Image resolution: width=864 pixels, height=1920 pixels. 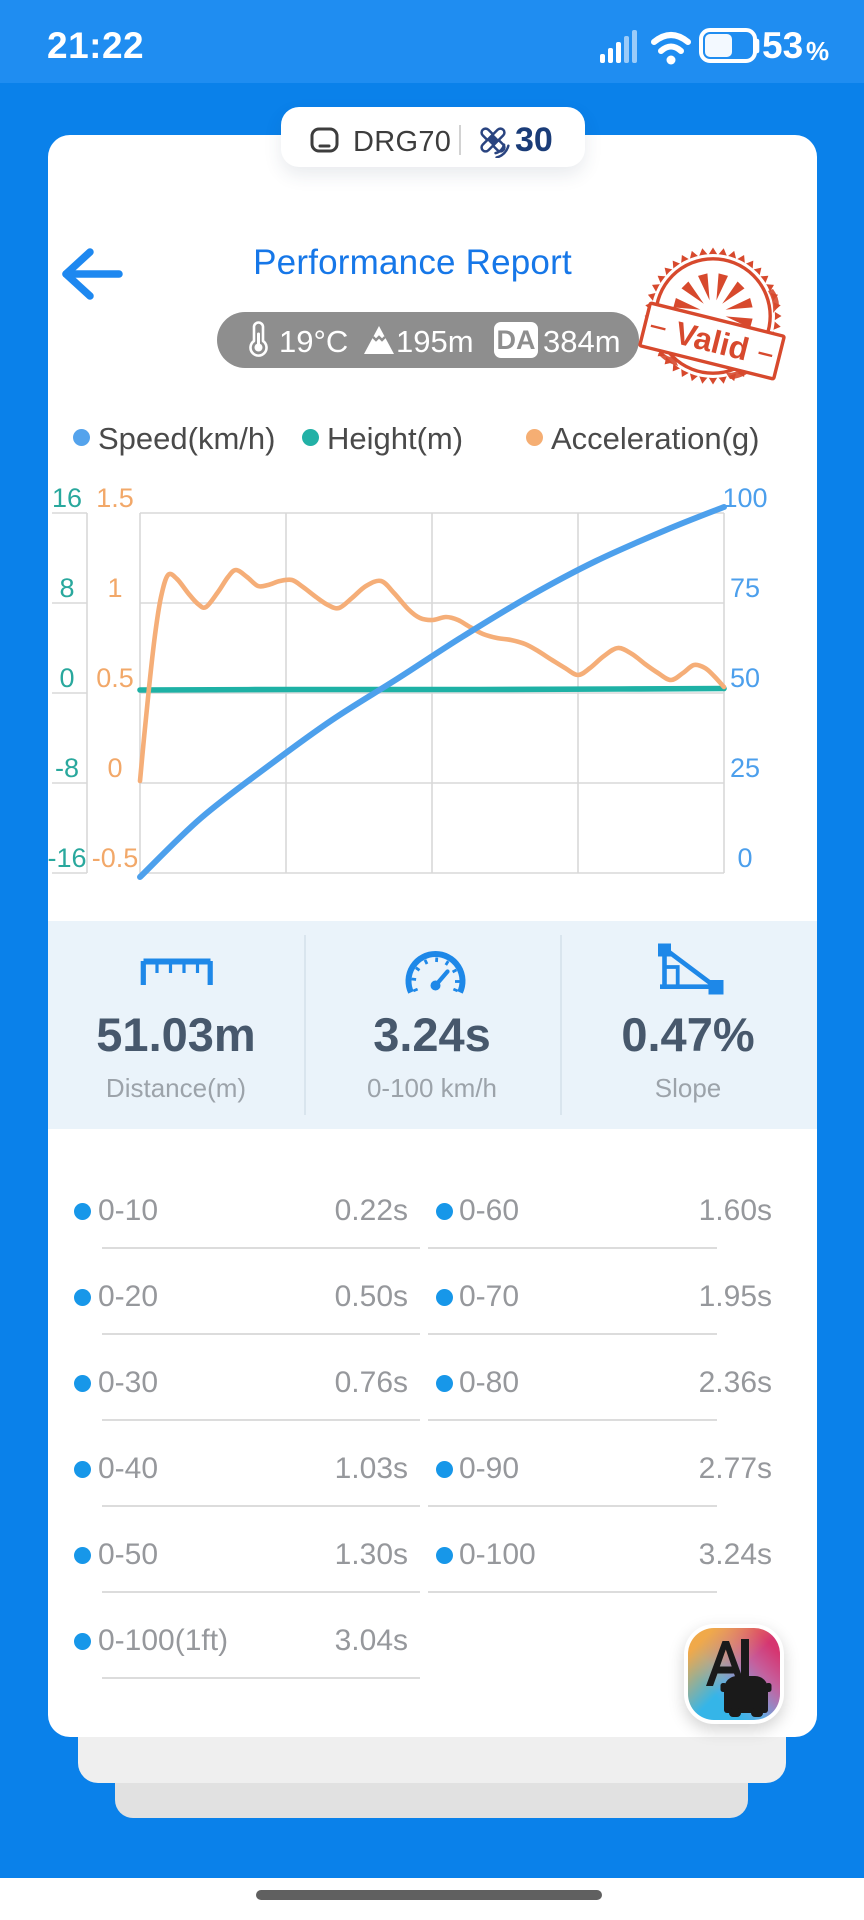 I want to click on svg-text: 25, so click(x=745, y=768).